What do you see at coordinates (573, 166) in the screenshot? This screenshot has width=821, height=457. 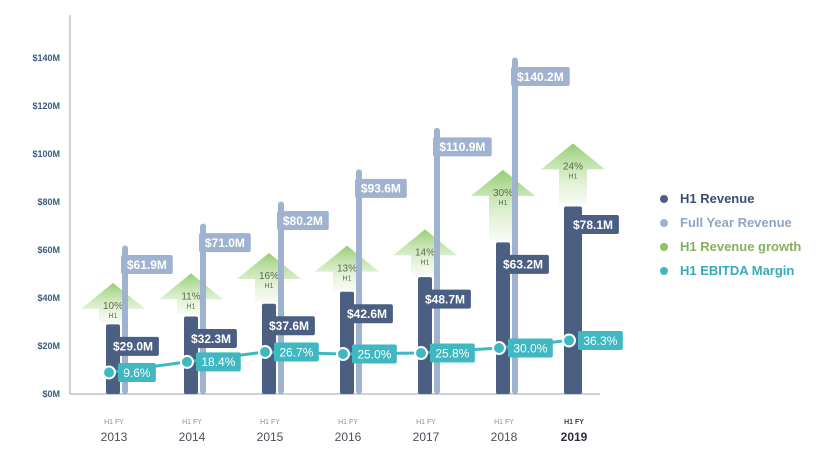 I see `growth-label: 24%` at bounding box center [573, 166].